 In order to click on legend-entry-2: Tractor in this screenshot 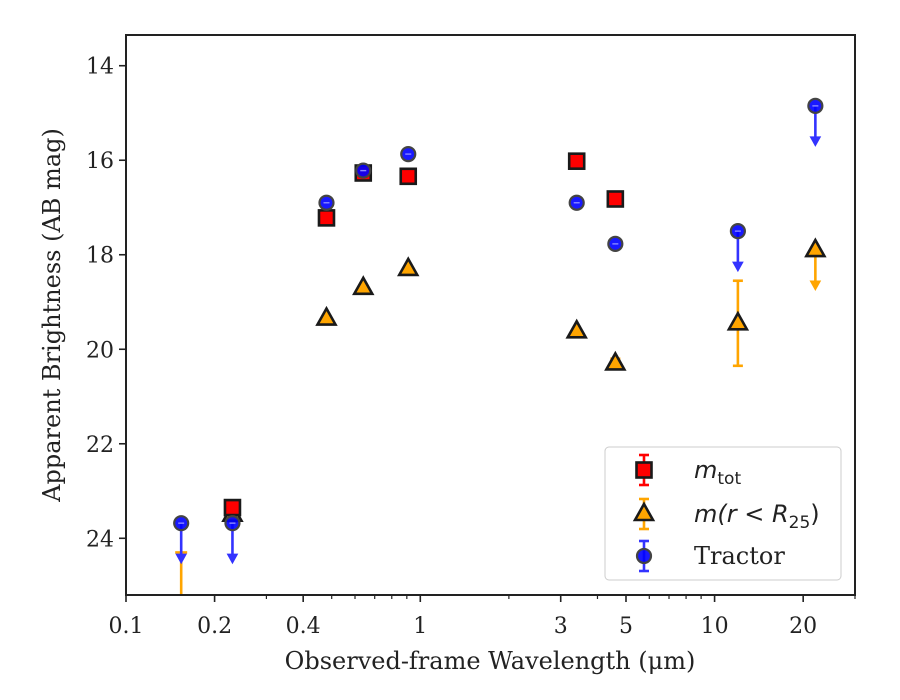, I will do `click(739, 556)`.